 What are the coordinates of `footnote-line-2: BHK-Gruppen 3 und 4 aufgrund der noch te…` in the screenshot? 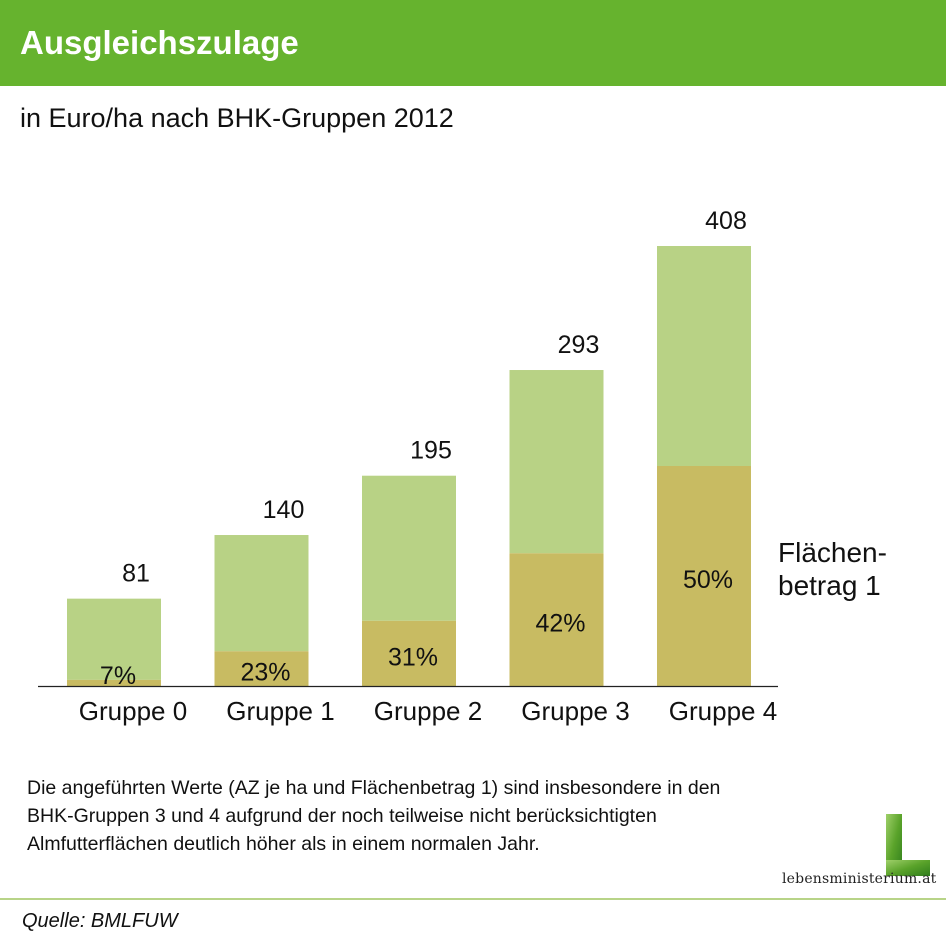 It's located at (342, 816).